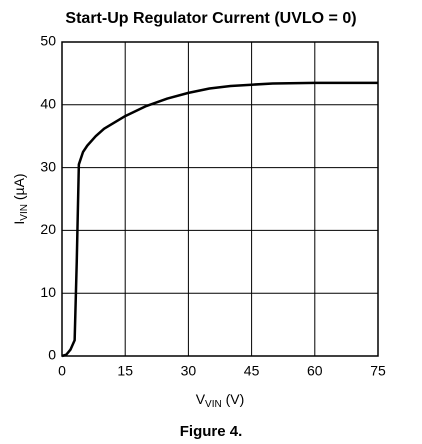 Image resolution: width=422 pixels, height=444 pixels. Describe the element at coordinates (48, 41) in the screenshot. I see `y-tick-label: 50` at that location.